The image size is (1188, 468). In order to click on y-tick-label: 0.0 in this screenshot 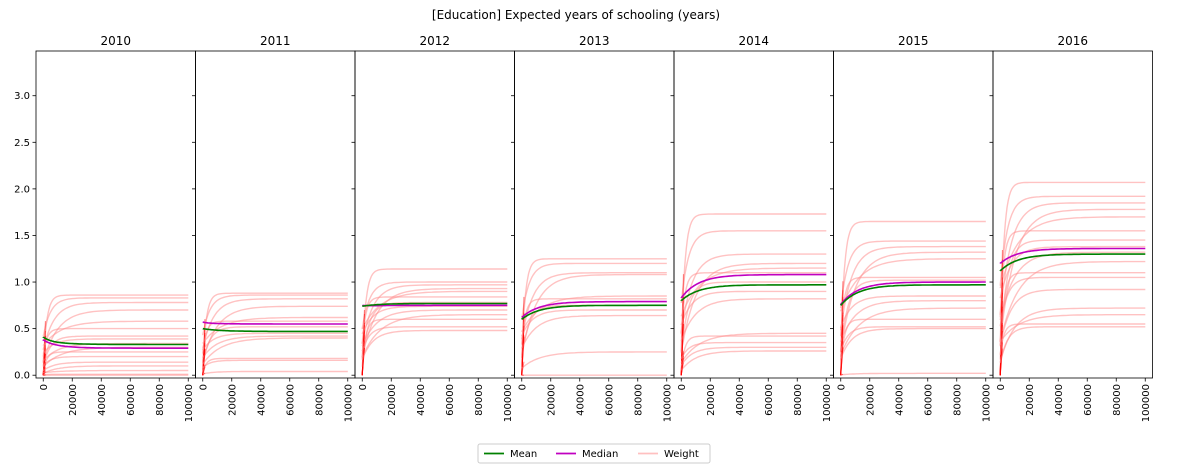, I will do `click(22, 376)`.